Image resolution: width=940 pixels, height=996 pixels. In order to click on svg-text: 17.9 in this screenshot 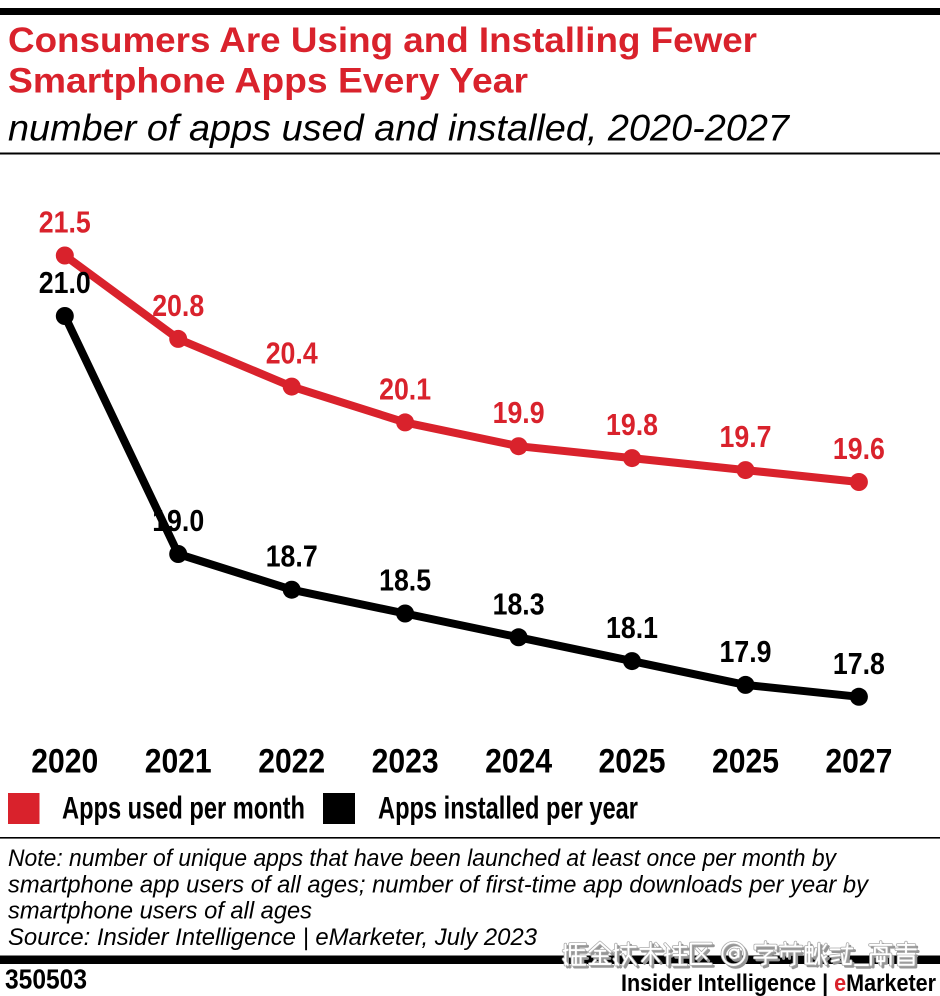, I will do `click(746, 651)`.